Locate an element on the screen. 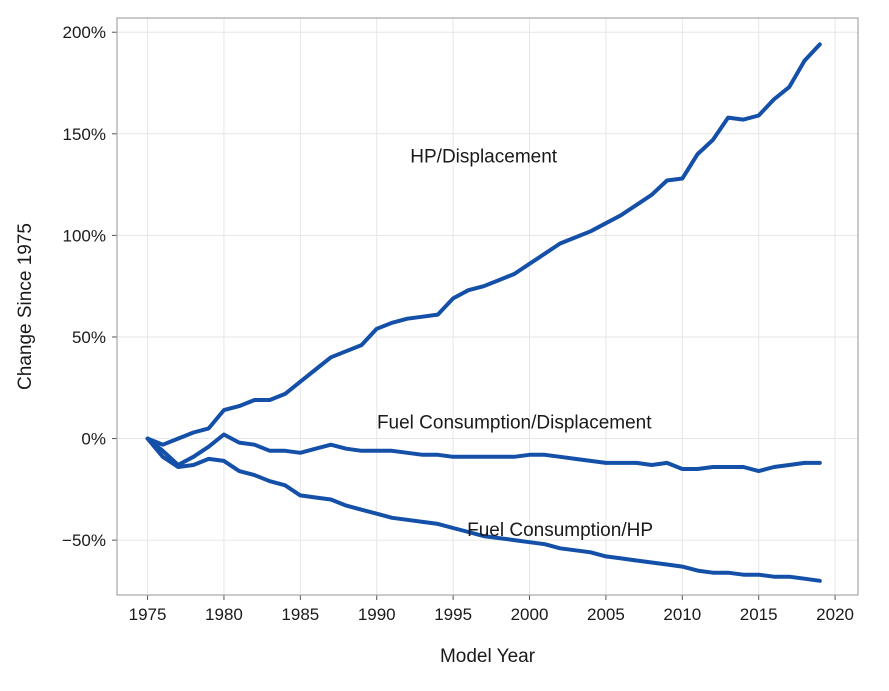  y-tick-label: 0% is located at coordinates (93, 439).